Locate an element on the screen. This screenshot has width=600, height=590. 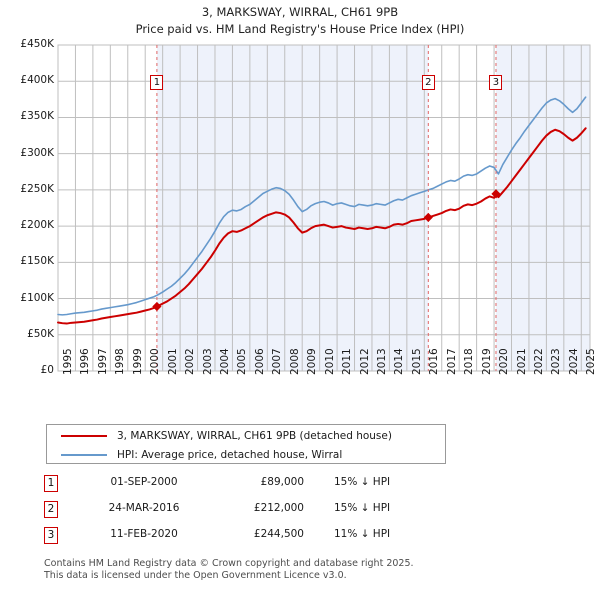
x-axis-tick-label: 2007 is located at coordinates (277, 361).